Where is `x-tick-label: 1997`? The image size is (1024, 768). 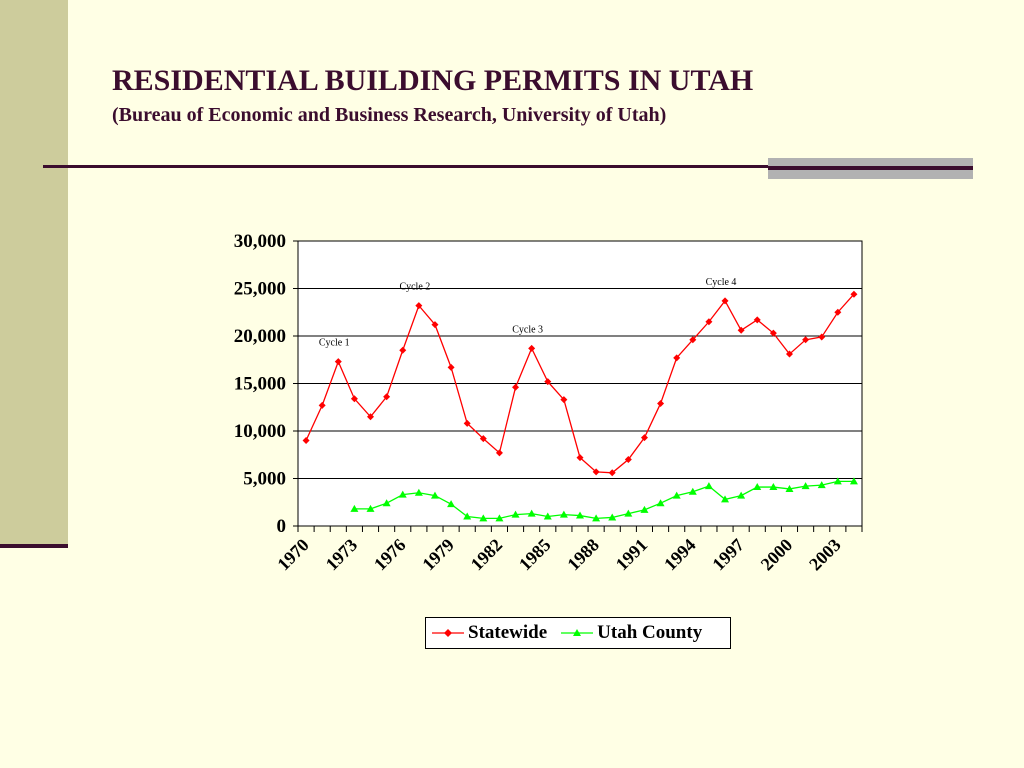
x-tick-label: 1997 is located at coordinates (728, 555).